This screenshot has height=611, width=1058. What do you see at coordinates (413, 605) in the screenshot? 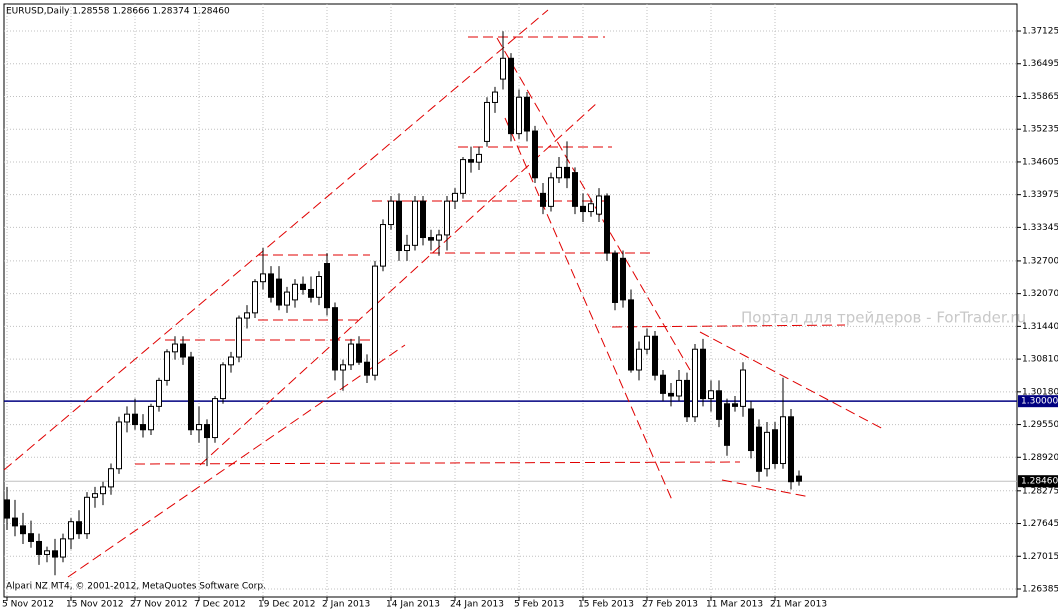
I see `x-tick-label: 14 Jan 2013` at bounding box center [413, 605].